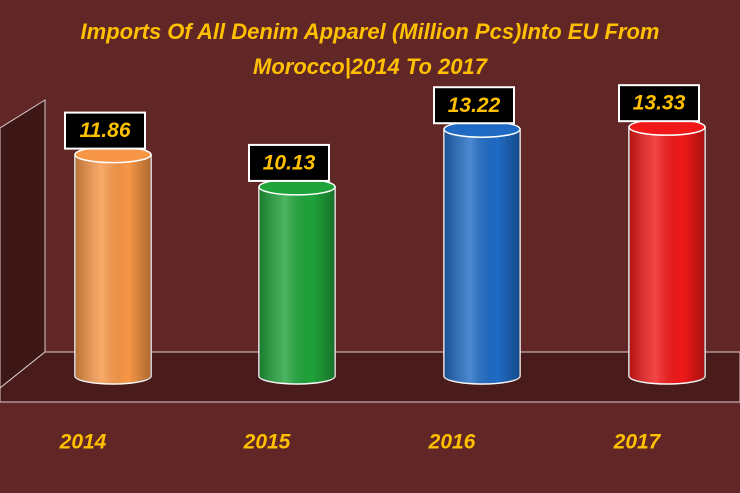 The width and height of the screenshot is (740, 493). I want to click on value-label: 13.33, so click(659, 103).